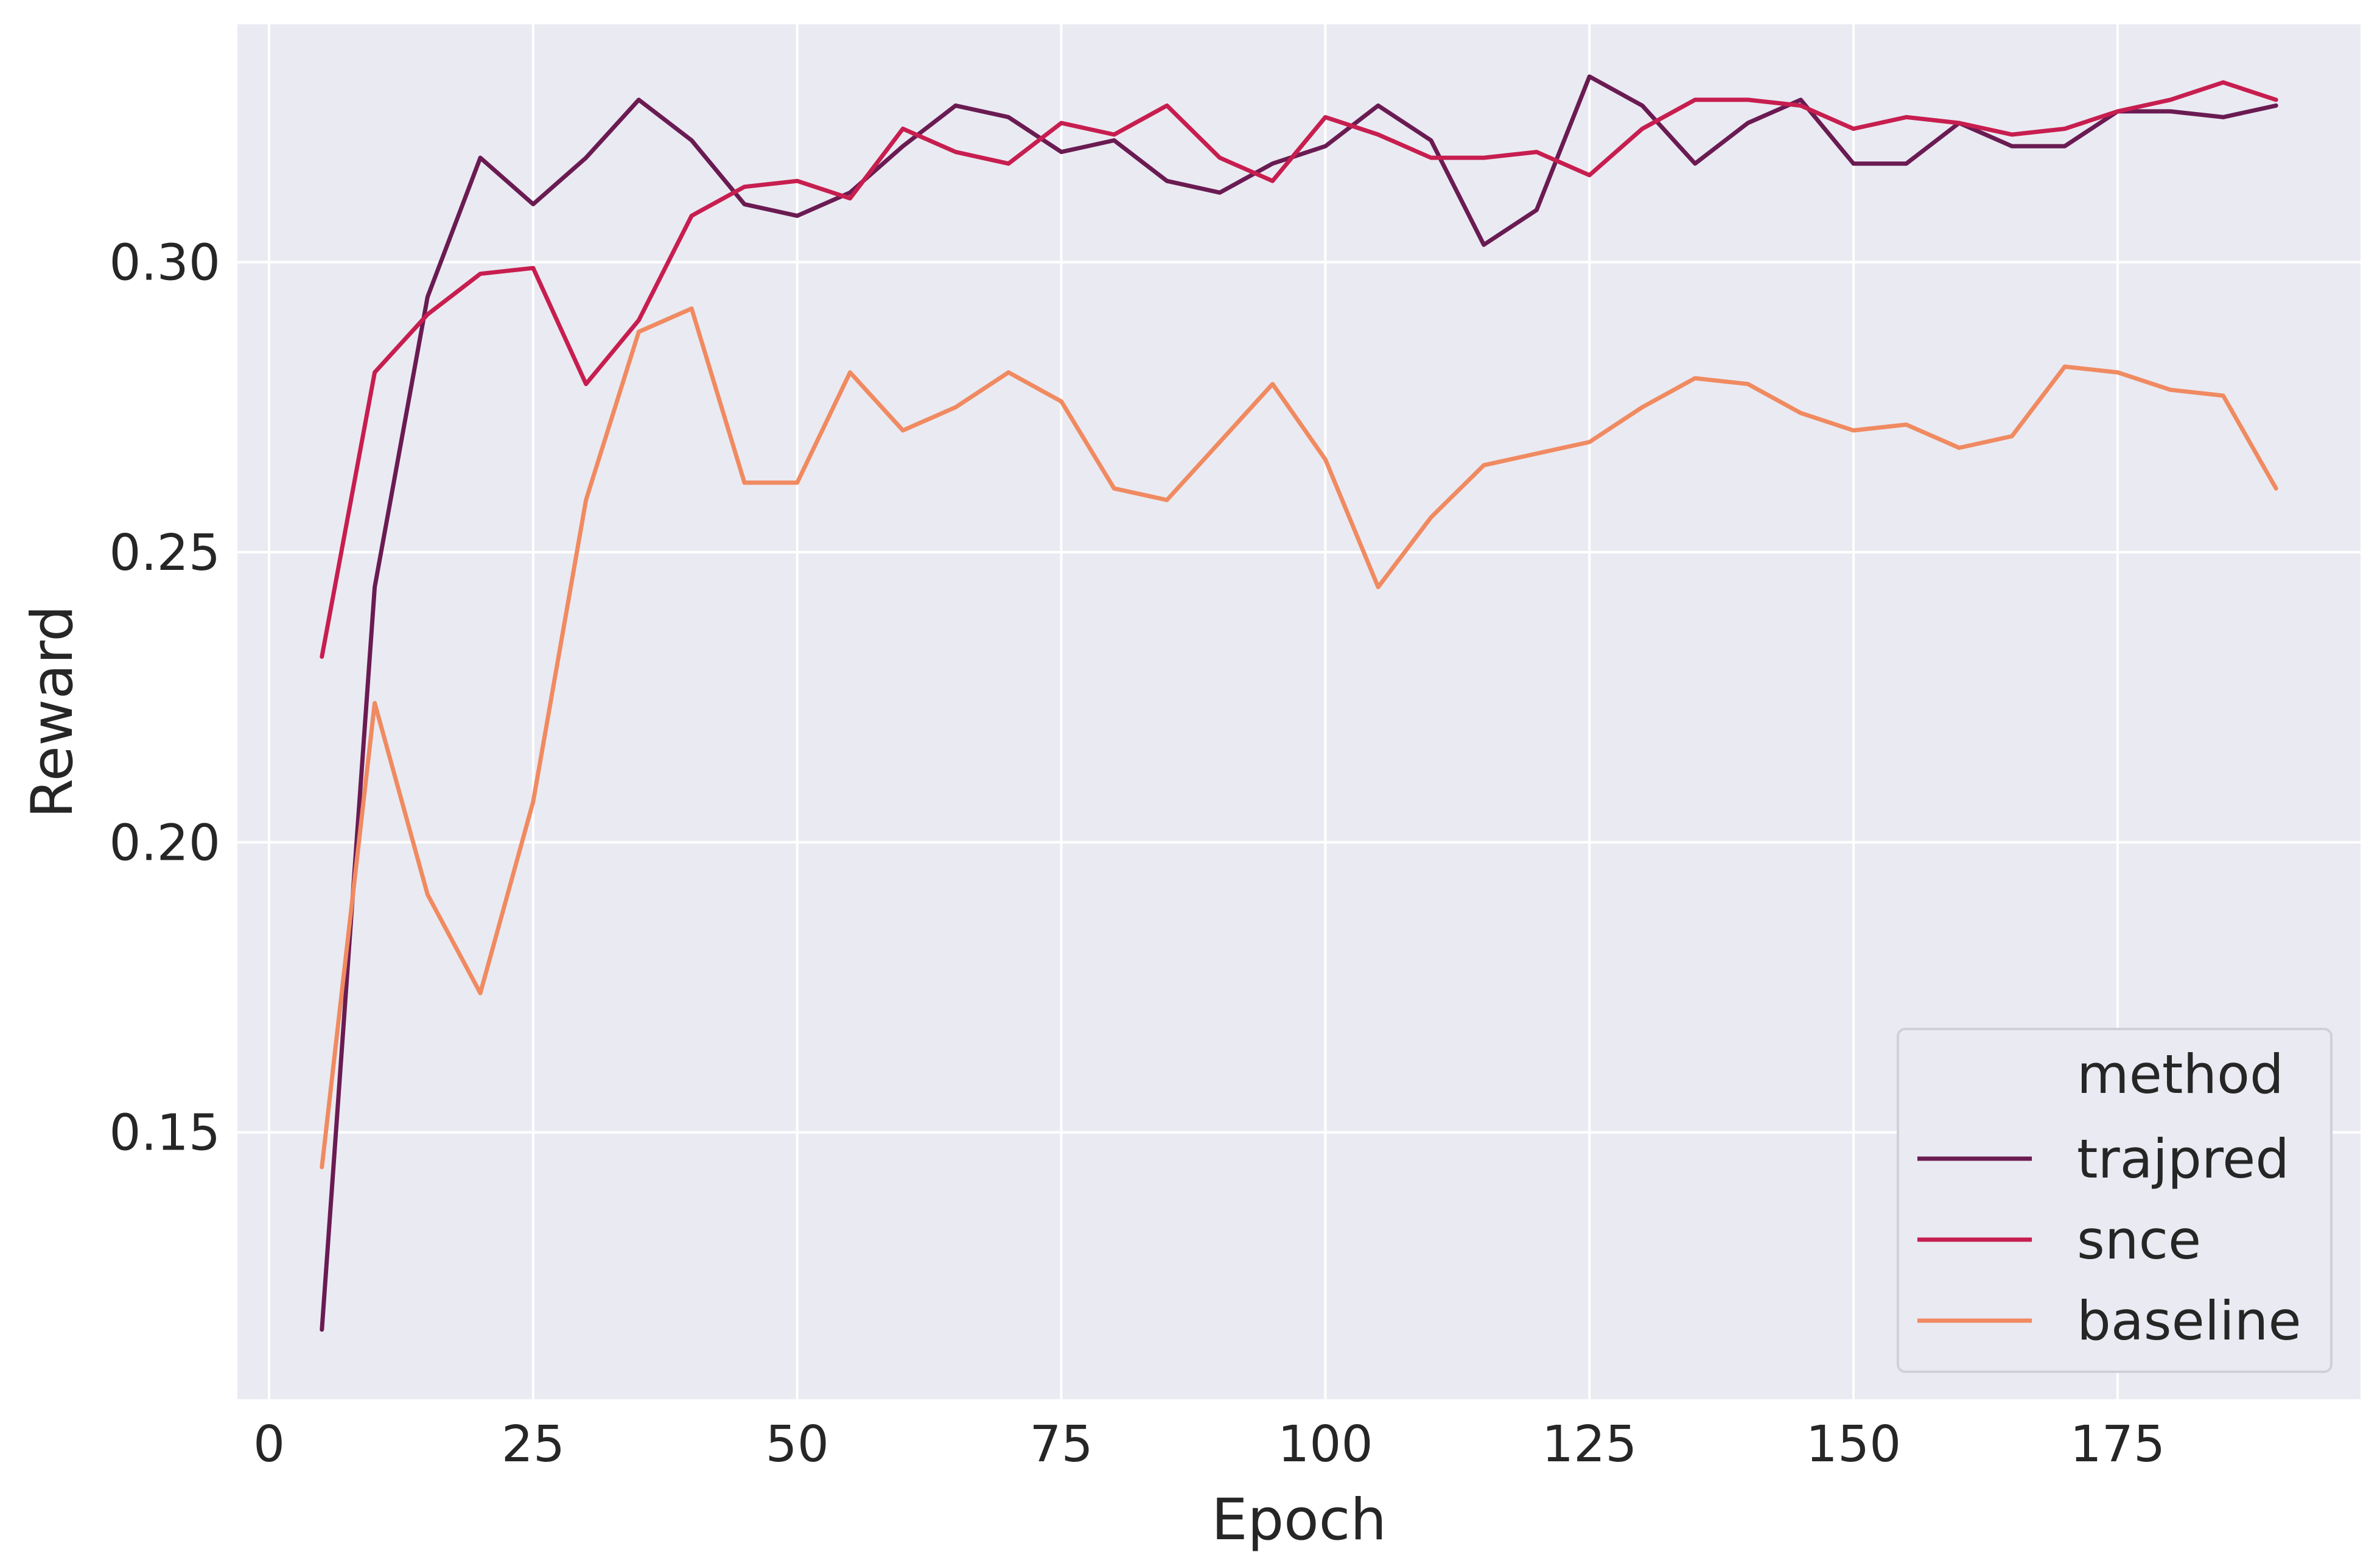 This screenshot has height=1566, width=2380. Describe the element at coordinates (1325, 1444) in the screenshot. I see `x-tick-label: 100` at that location.